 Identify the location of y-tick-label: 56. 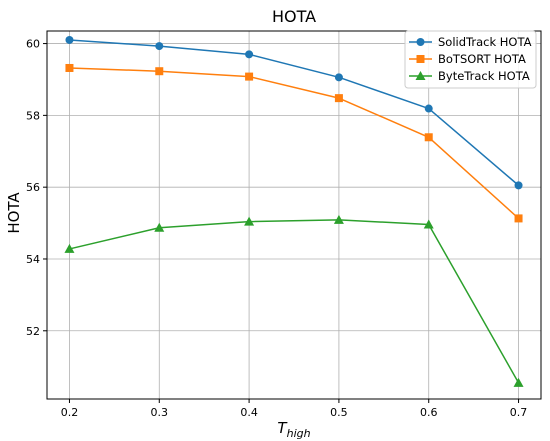
(33, 187).